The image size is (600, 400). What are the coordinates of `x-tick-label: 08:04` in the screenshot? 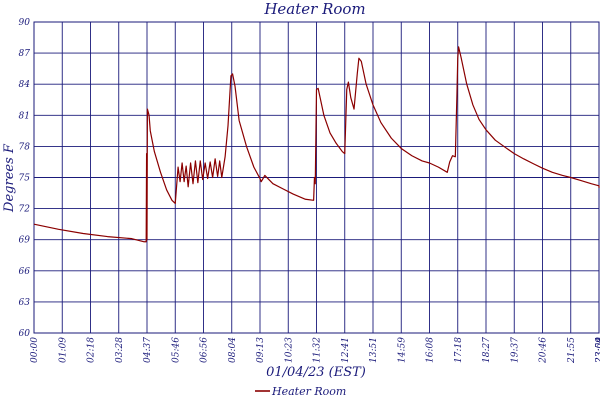 It's located at (233, 350).